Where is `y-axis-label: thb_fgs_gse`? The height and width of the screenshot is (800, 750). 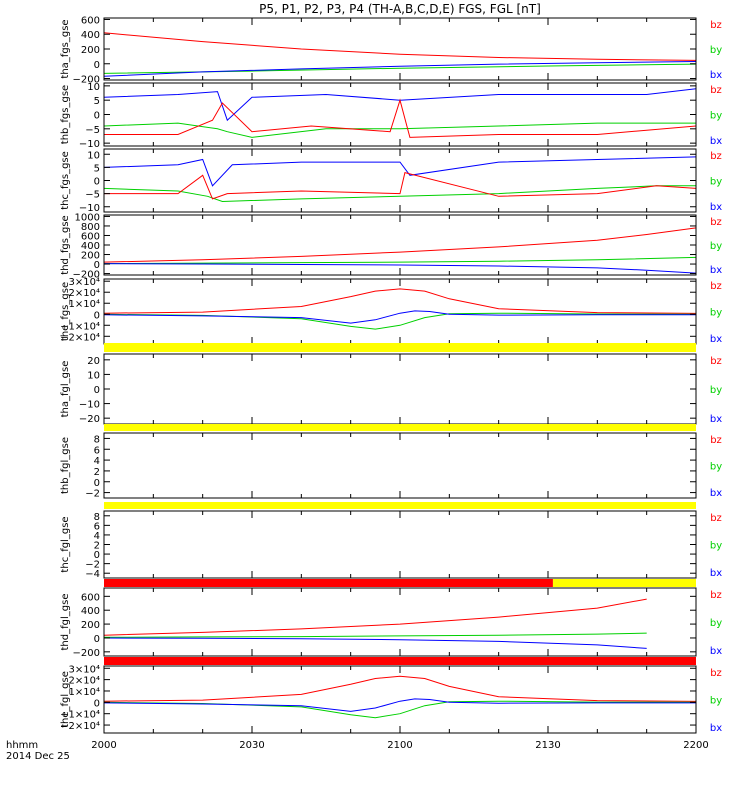
y-axis-label: thb_fgs_gse is located at coordinates (65, 114).